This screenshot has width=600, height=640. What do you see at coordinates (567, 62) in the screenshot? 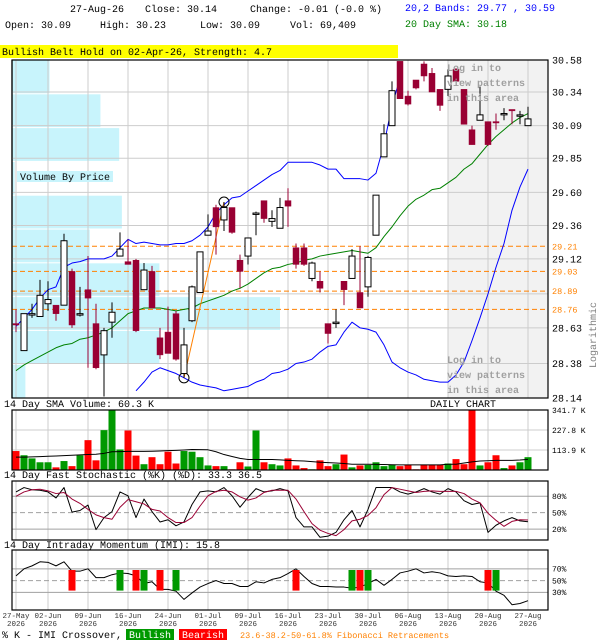
I see `y-tick-label: 30.58` at bounding box center [567, 62].